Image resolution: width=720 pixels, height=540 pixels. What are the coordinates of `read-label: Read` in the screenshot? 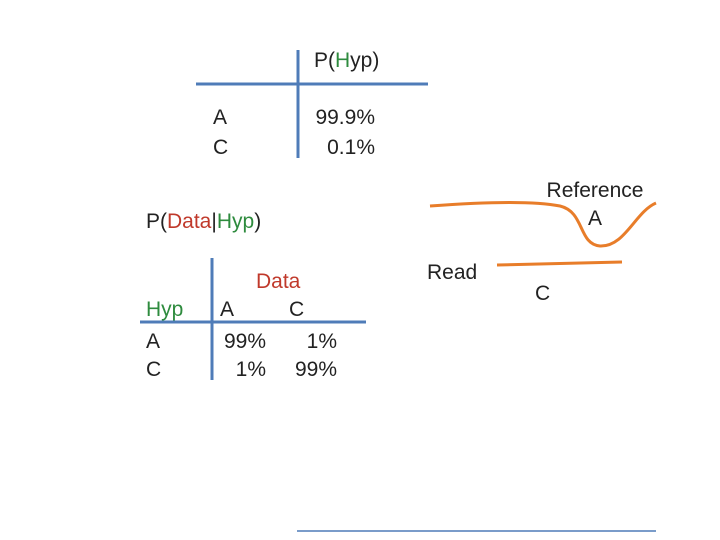 It's located at (452, 272).